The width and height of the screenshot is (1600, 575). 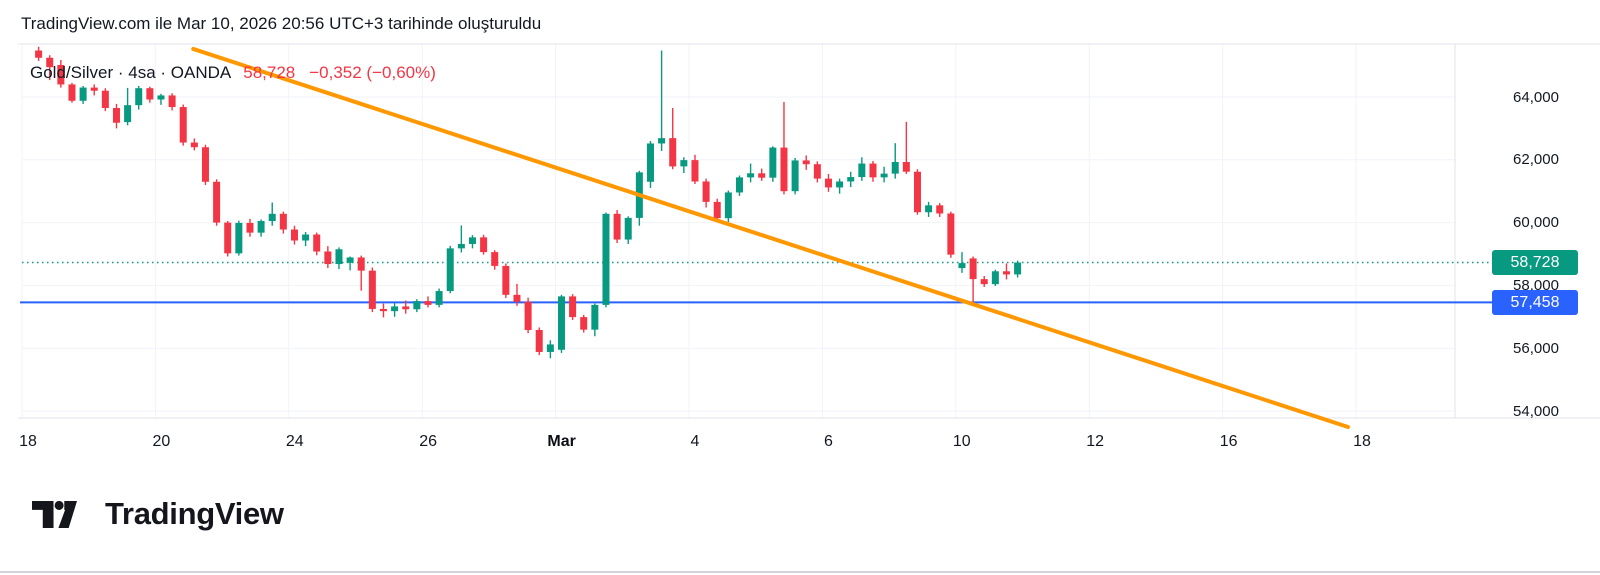 I want to click on x-axis-tick-label: 6, so click(x=828, y=441).